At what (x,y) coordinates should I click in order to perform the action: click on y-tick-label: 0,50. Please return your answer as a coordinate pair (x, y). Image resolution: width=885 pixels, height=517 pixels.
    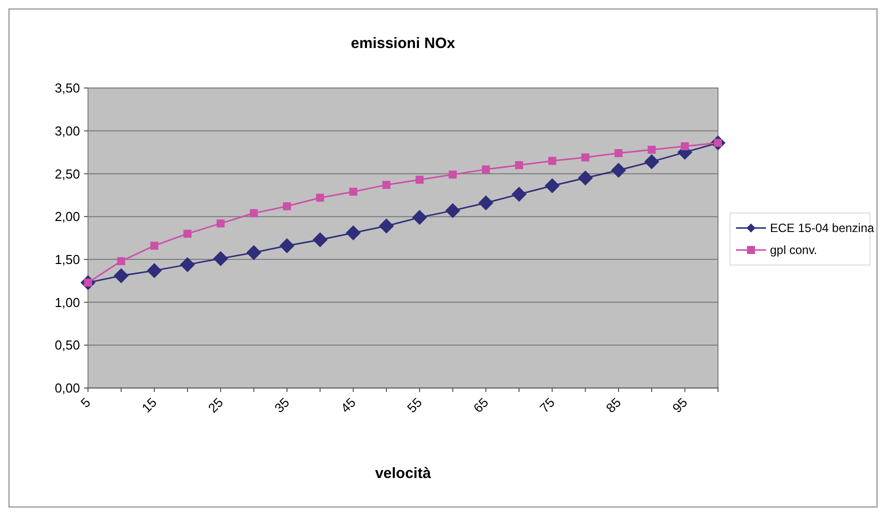
    Looking at the image, I should click on (67, 345).